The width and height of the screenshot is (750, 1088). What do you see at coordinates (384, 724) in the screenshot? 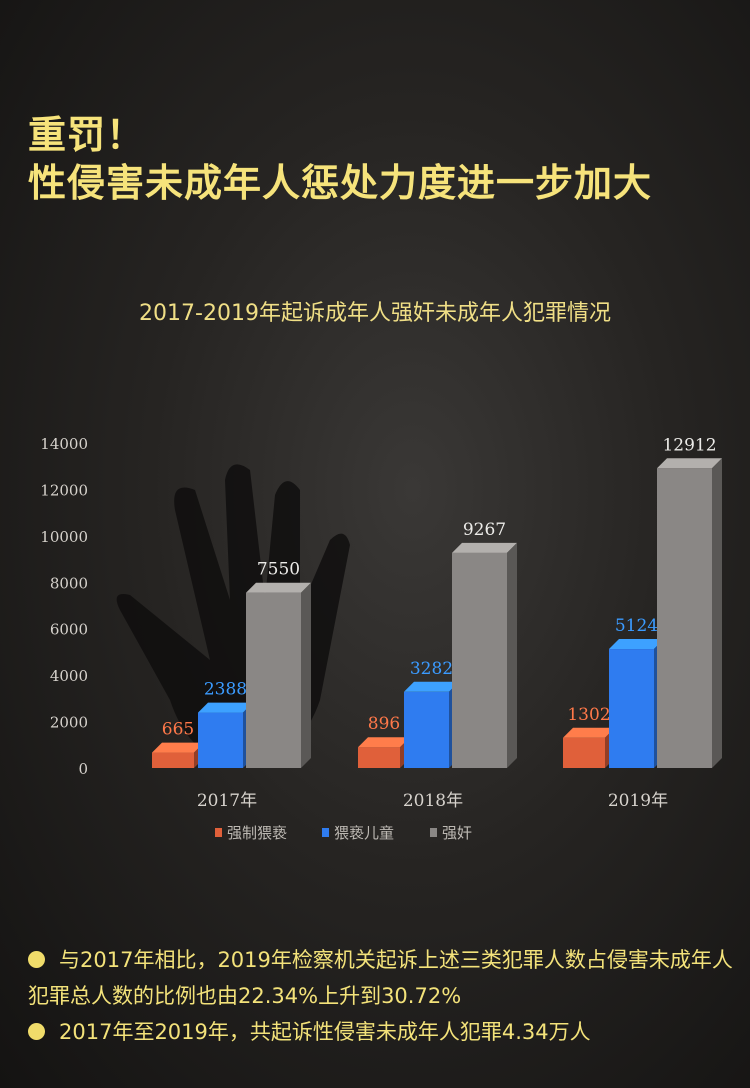
I see `data-label: 896` at bounding box center [384, 724].